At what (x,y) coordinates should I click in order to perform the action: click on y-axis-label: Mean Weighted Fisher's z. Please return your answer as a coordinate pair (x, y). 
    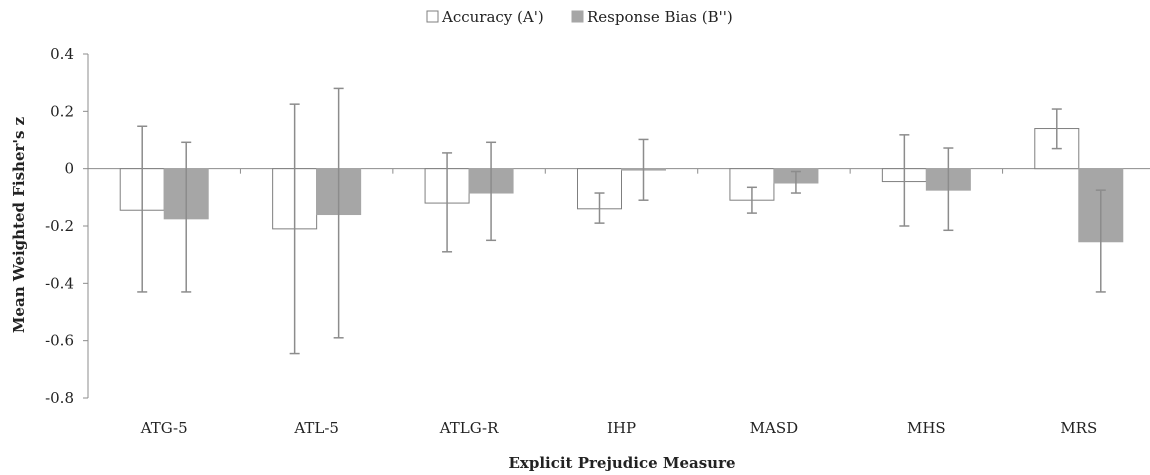
    Looking at the image, I should click on (19, 224).